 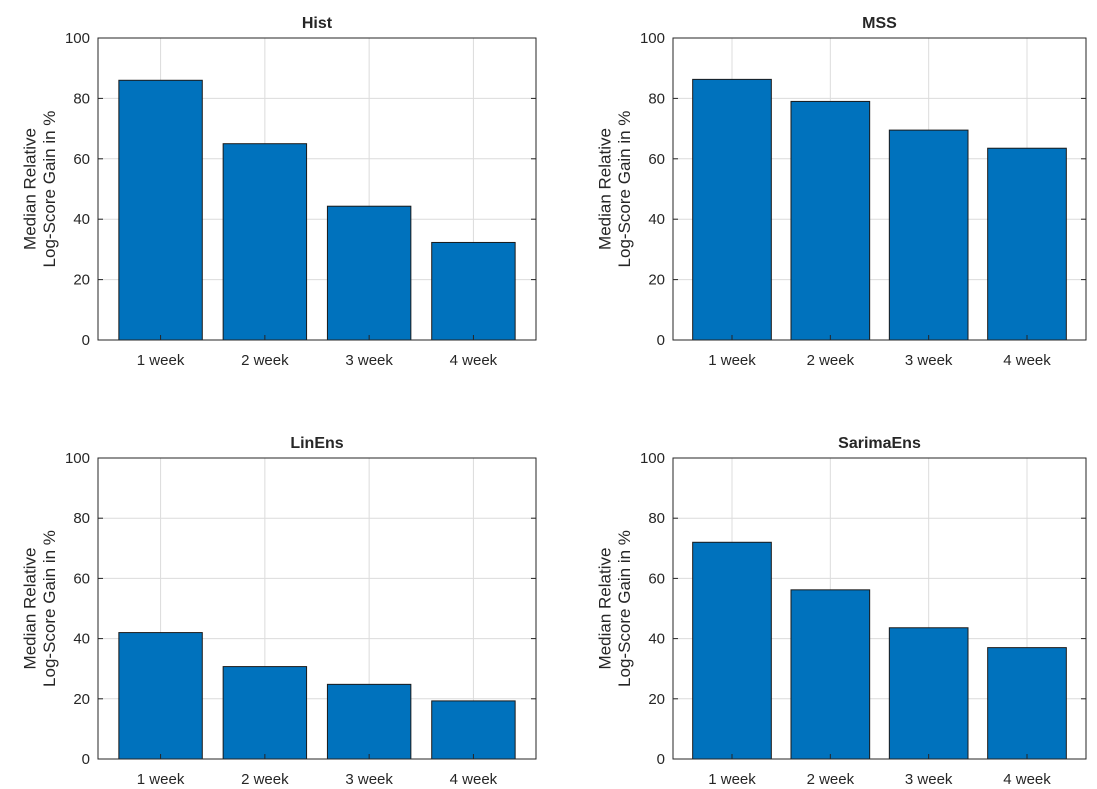 What do you see at coordinates (879, 443) in the screenshot?
I see `chart-title: SarimaEns` at bounding box center [879, 443].